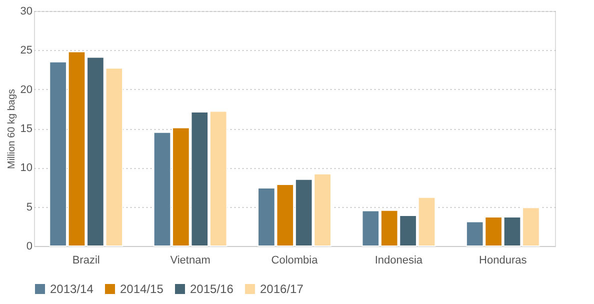  Describe the element at coordinates (26, 50) in the screenshot. I see `y-tick-label: 25` at that location.